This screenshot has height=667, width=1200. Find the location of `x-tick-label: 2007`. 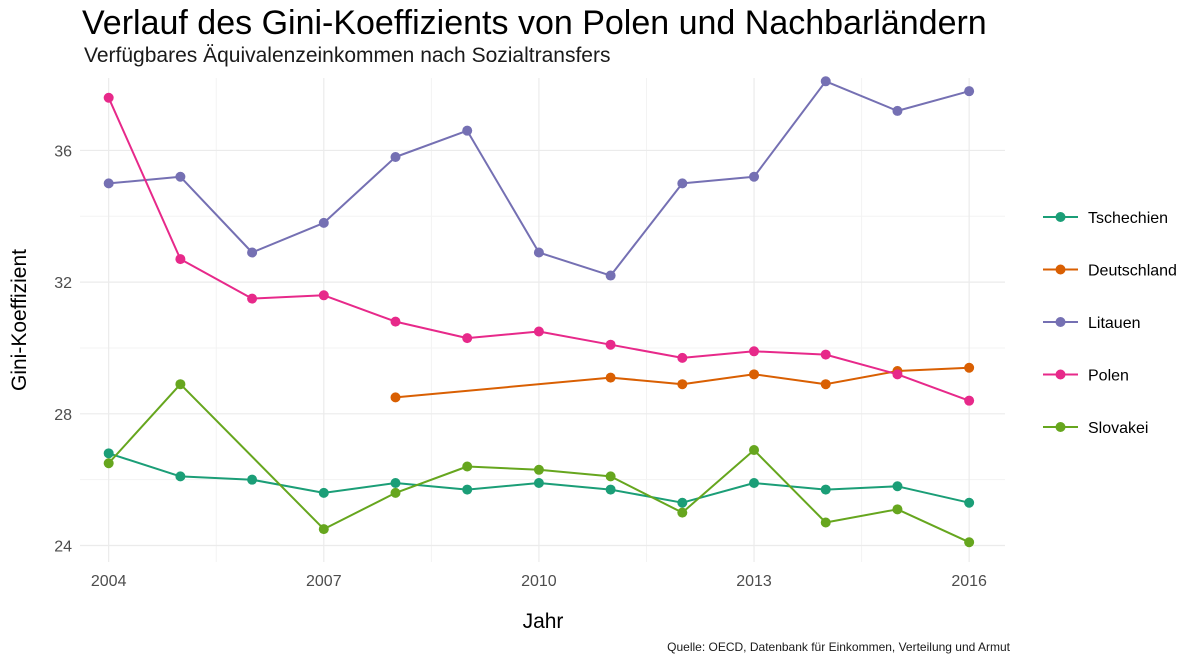

x-tick-label: 2007 is located at coordinates (324, 581).